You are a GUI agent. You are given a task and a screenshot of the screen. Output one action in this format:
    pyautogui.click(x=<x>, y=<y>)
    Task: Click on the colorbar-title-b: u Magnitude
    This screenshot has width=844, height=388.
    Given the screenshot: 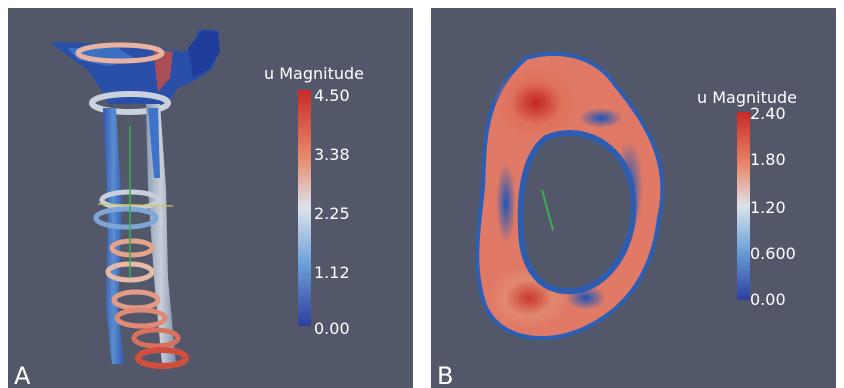 What is the action you would take?
    pyautogui.click(x=747, y=97)
    